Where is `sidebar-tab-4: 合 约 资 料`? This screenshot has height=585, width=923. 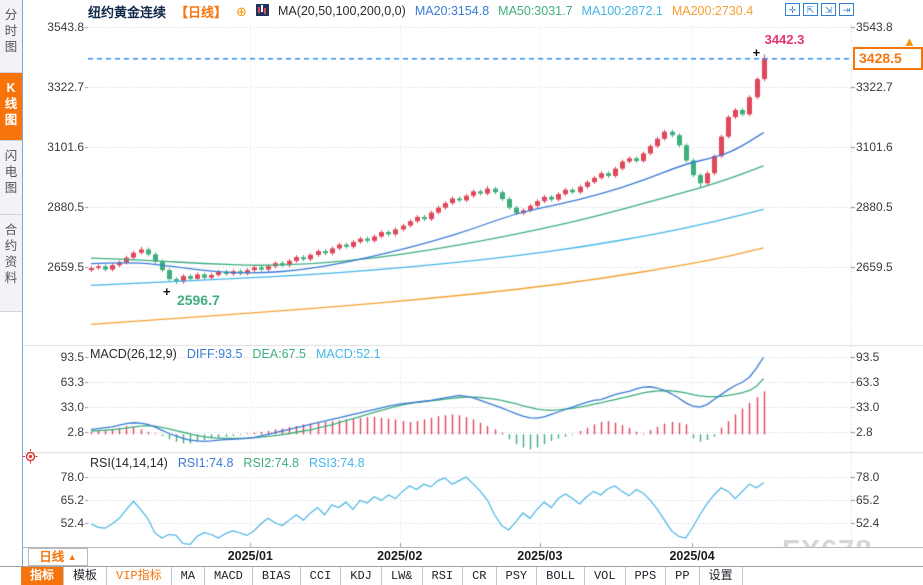
sidebar-tab-4: 合 约 资 料 is located at coordinates (11, 263).